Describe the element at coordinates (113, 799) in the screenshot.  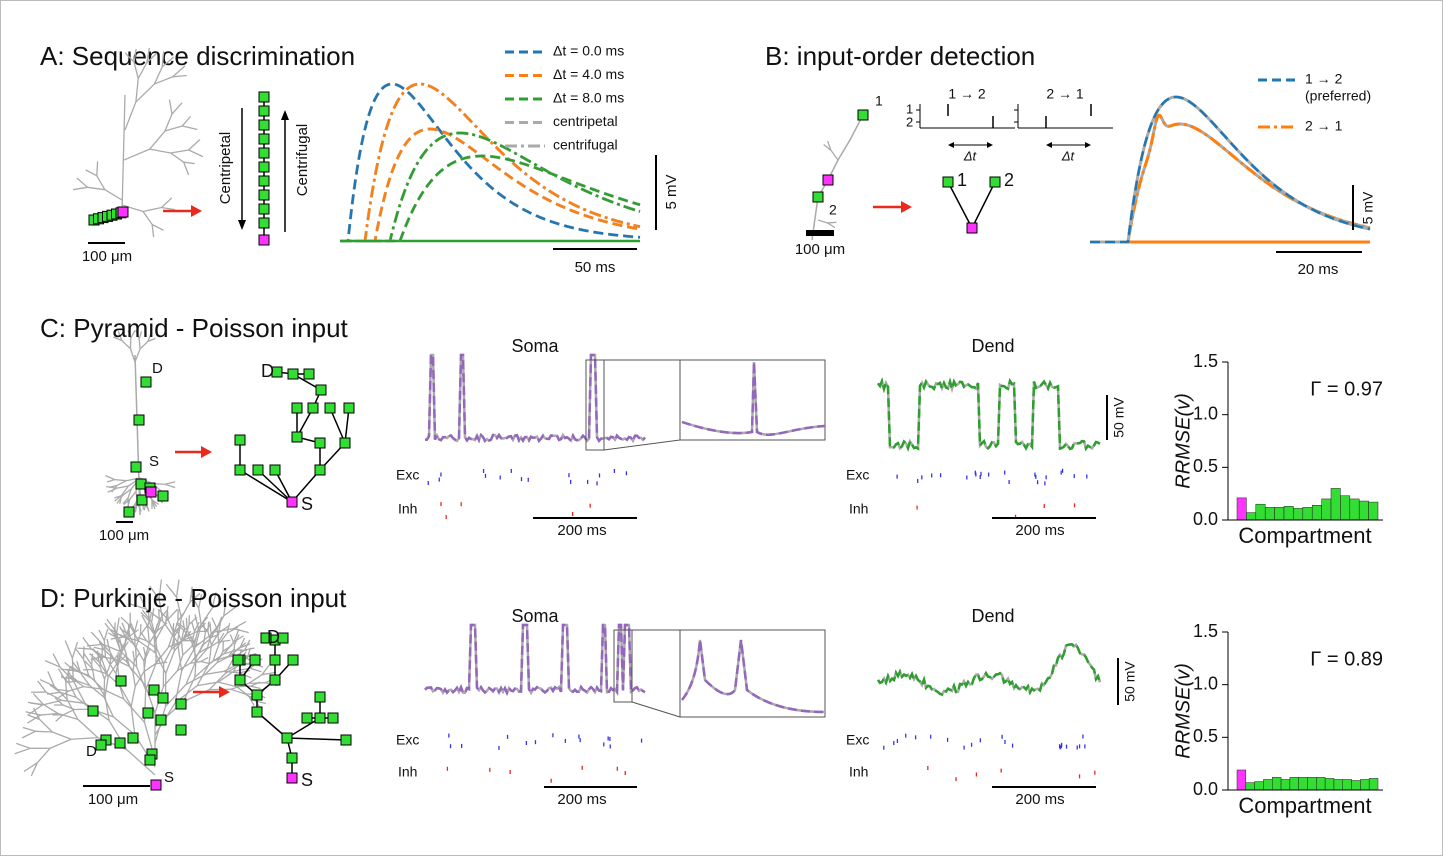
I see `scale-label: 100 μm` at that location.